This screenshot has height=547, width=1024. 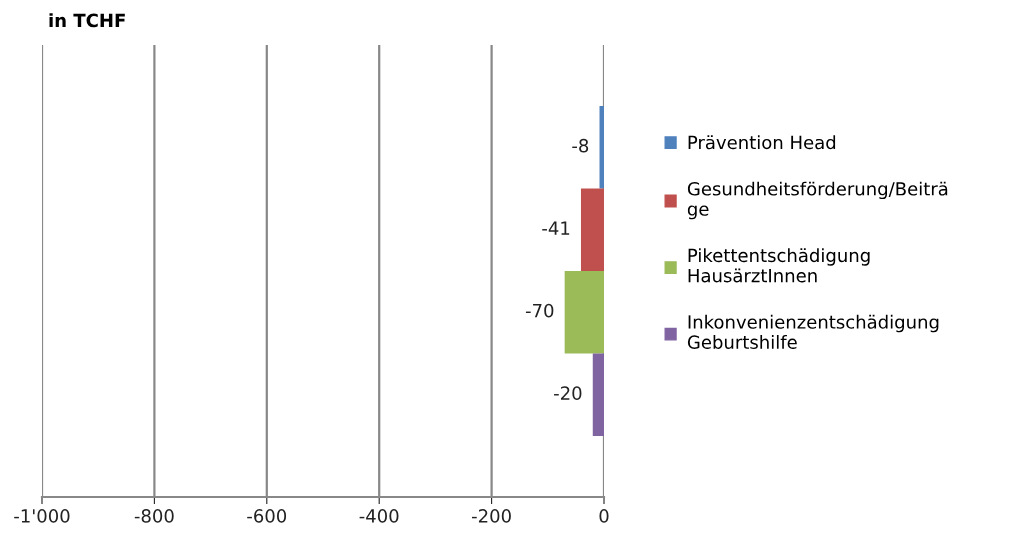 I want to click on chart-title: in TCHF, so click(x=87, y=20).